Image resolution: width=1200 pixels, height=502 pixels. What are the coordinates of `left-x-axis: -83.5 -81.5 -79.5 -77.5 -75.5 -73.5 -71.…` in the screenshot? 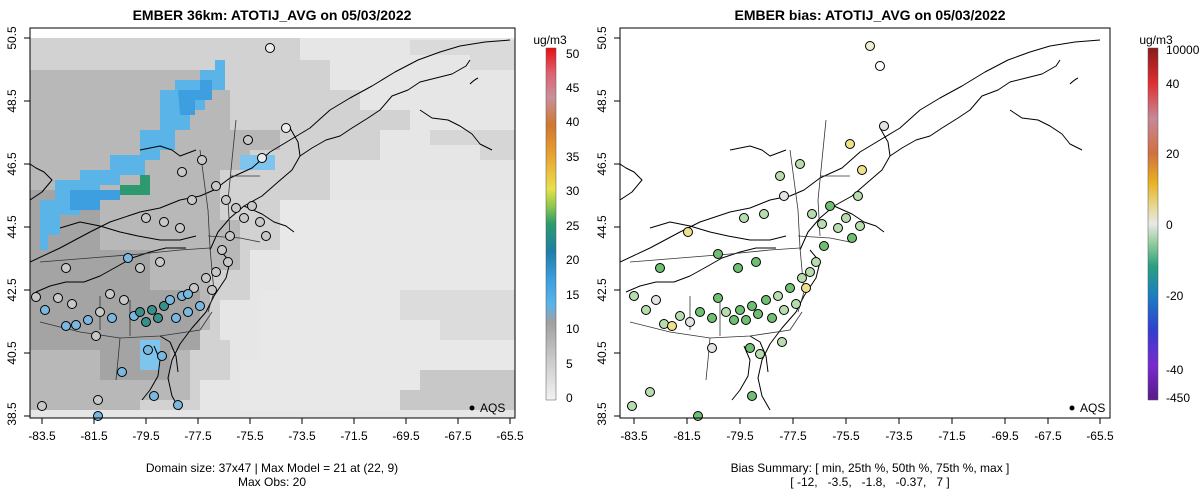 It's located at (276, 430).